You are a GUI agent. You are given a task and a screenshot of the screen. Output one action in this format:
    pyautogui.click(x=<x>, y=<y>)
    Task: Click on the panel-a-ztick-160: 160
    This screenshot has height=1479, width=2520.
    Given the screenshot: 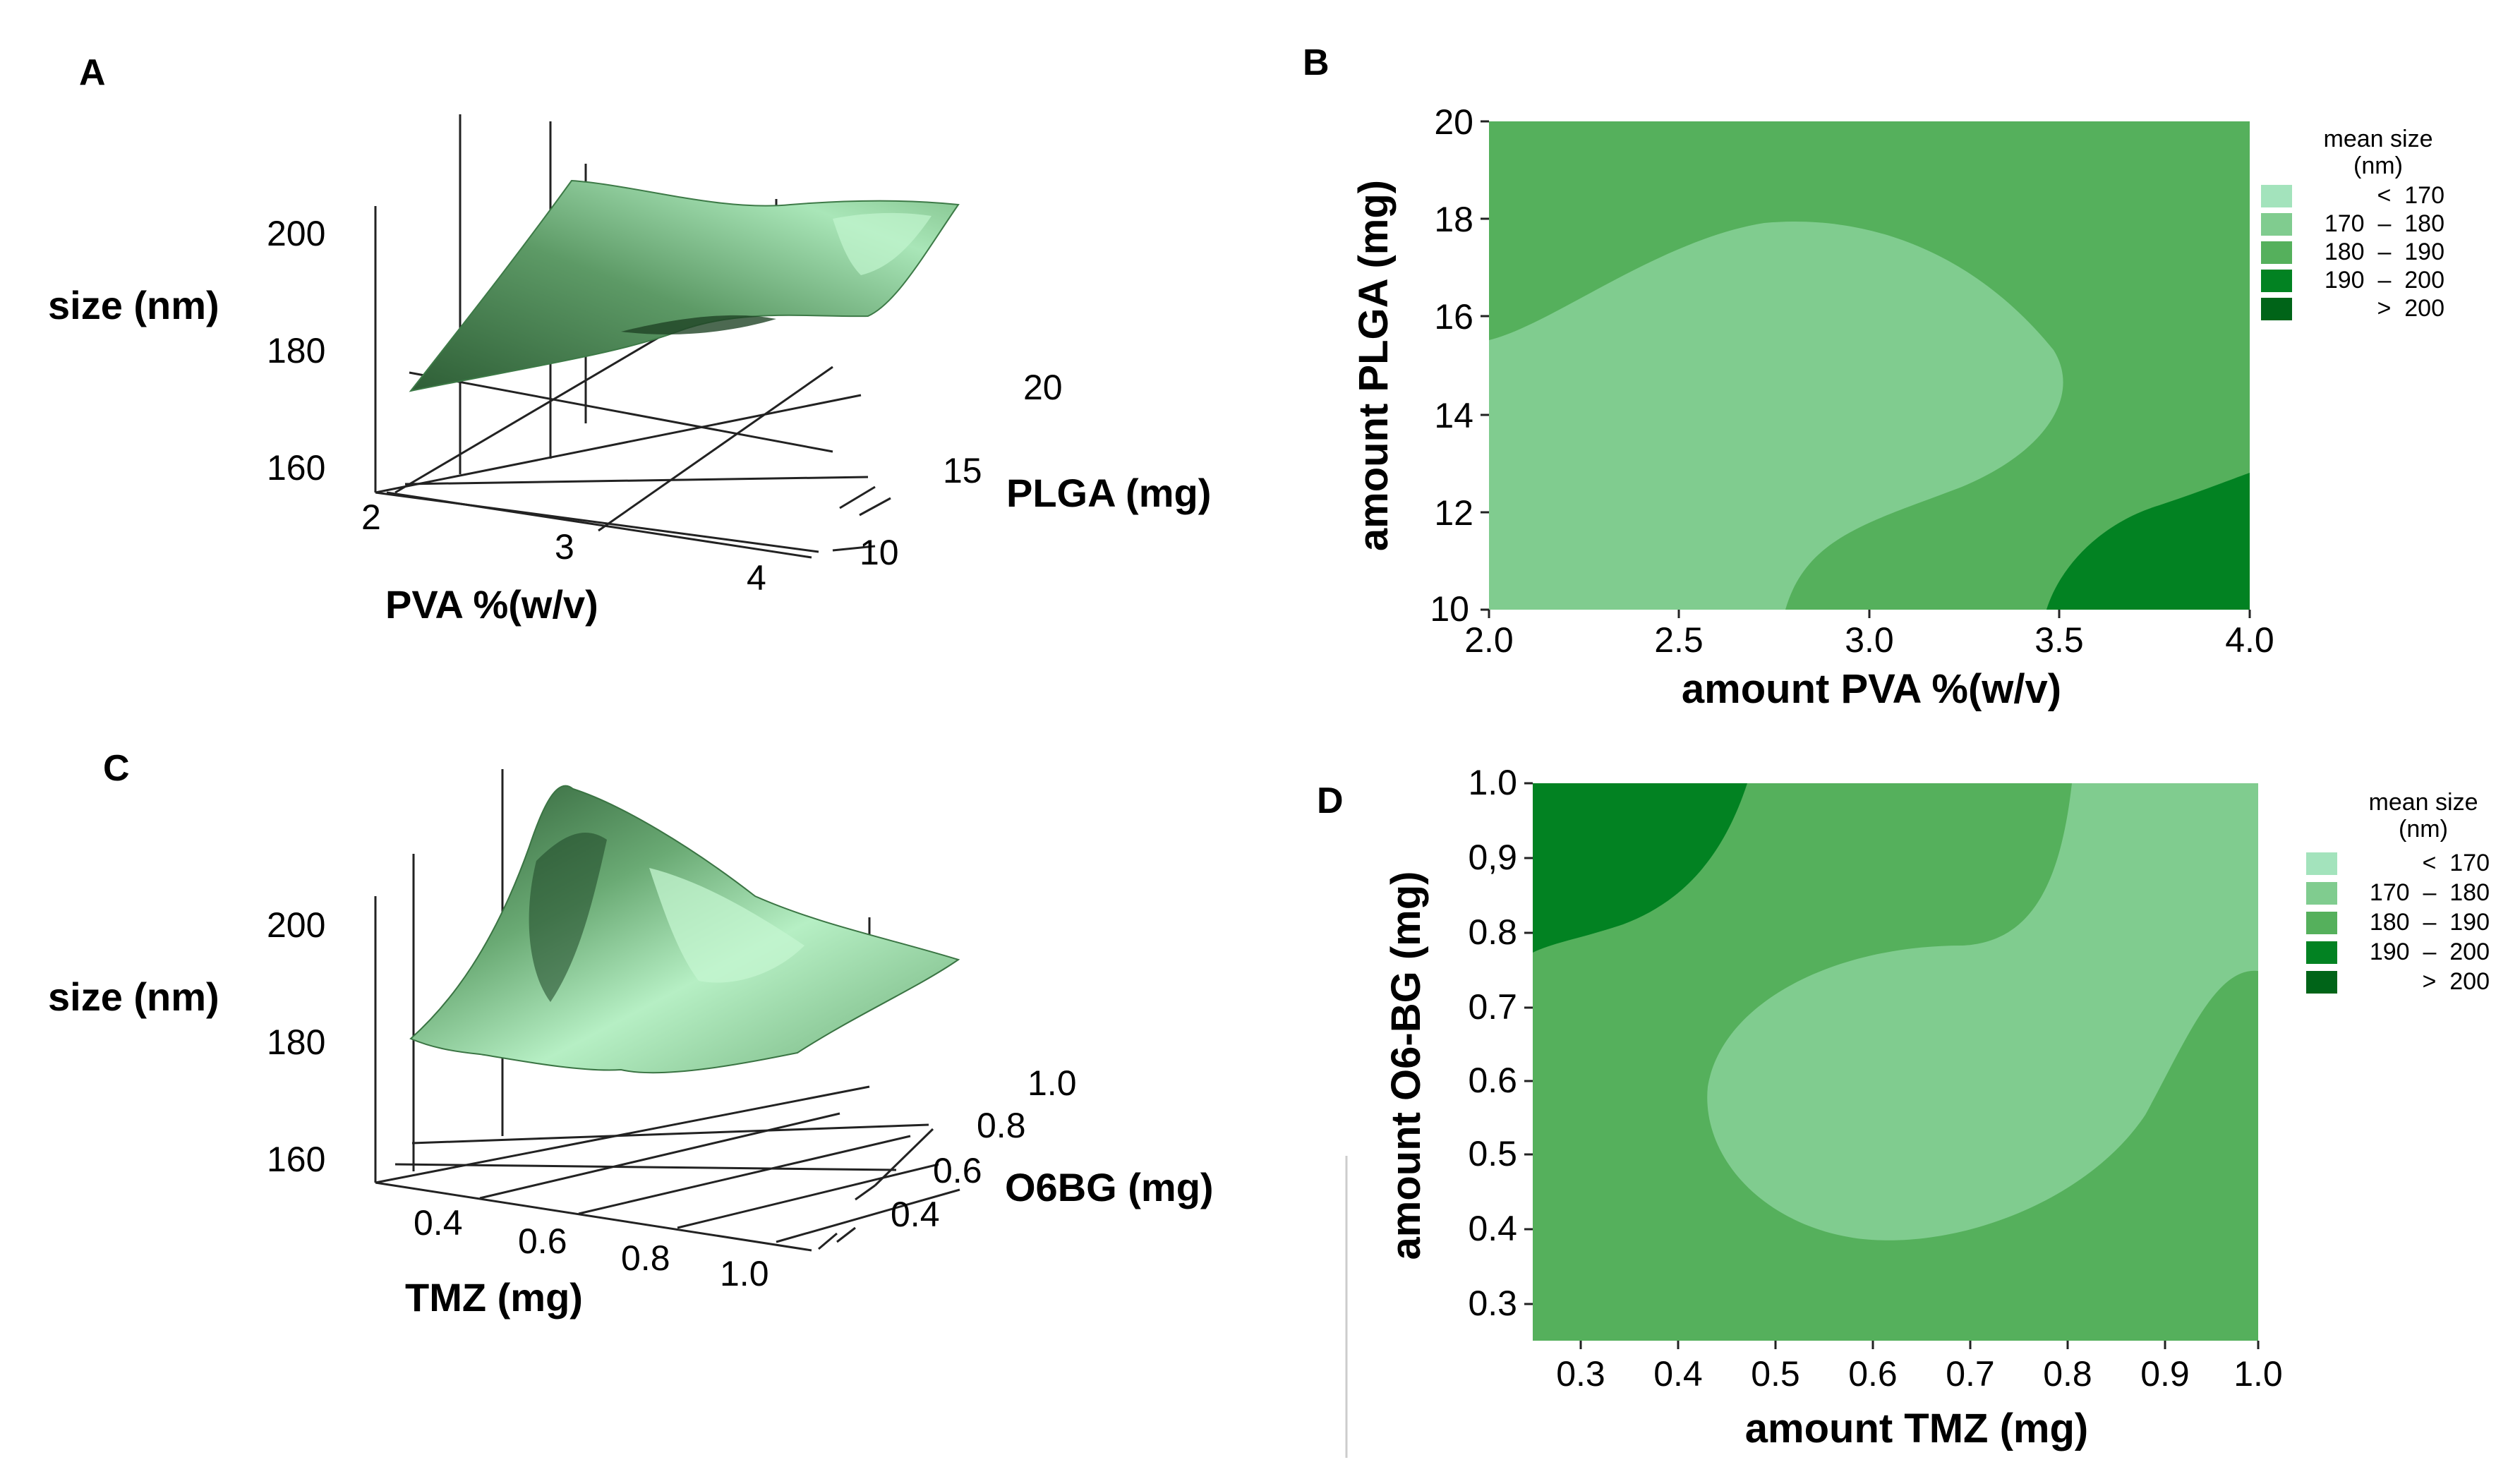 What is the action you would take?
    pyautogui.click(x=296, y=468)
    